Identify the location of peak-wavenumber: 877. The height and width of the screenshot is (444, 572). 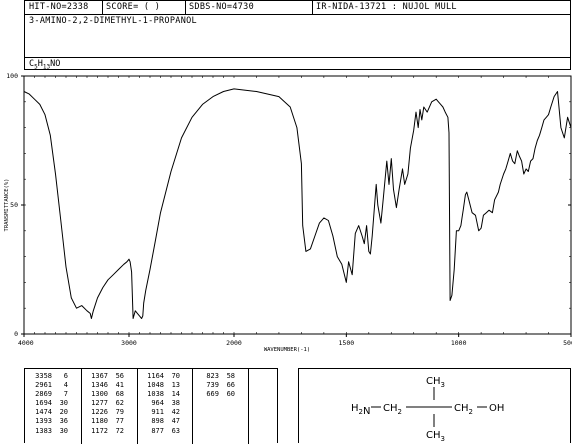
(157, 430).